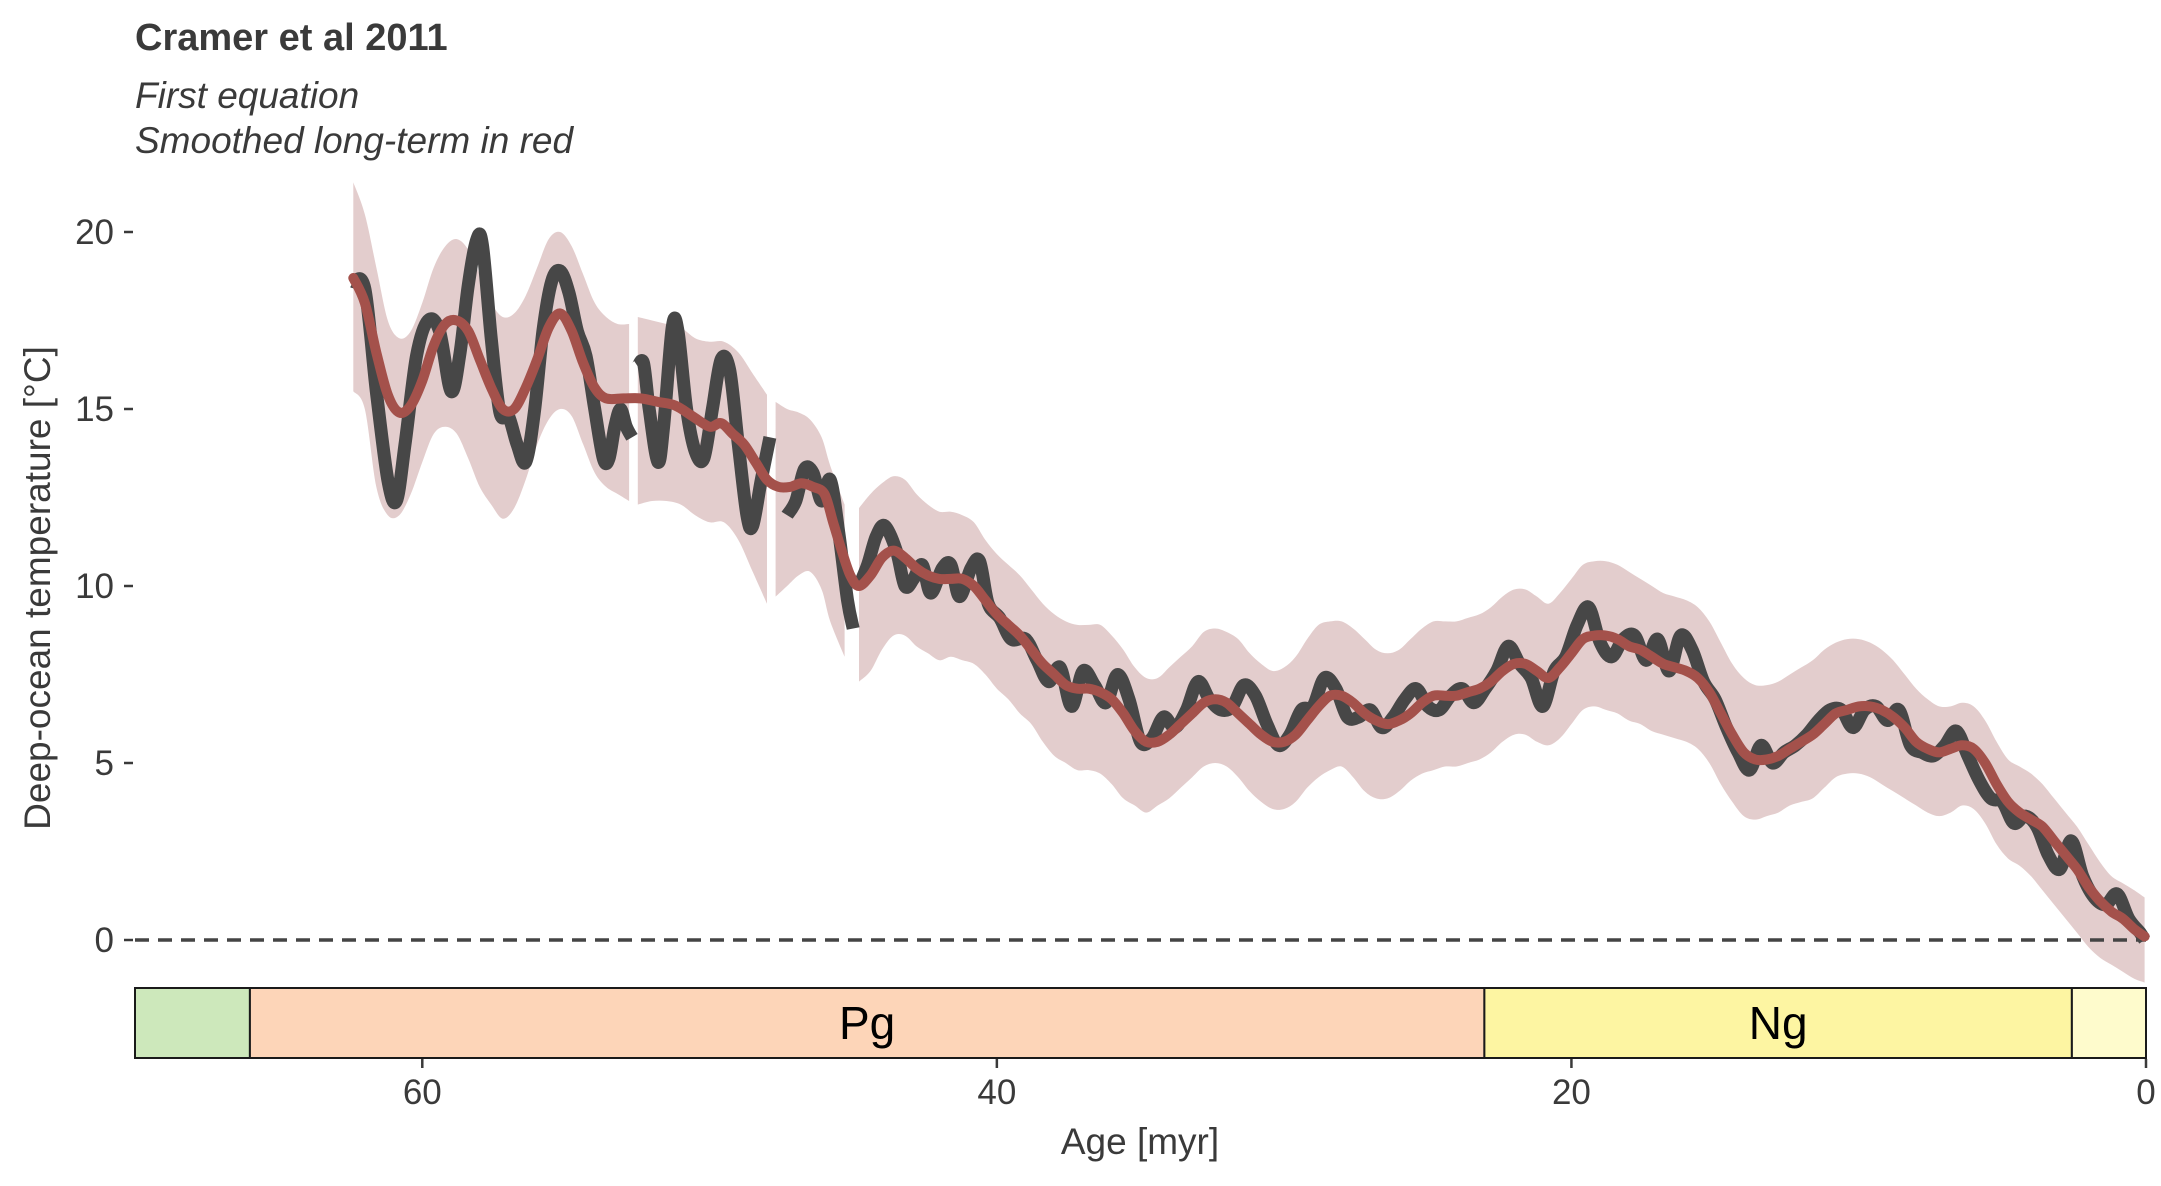 The height and width of the screenshot is (1186, 2161). I want to click on y-axis-title: Deep-ocean temperature [°C], so click(37, 588).